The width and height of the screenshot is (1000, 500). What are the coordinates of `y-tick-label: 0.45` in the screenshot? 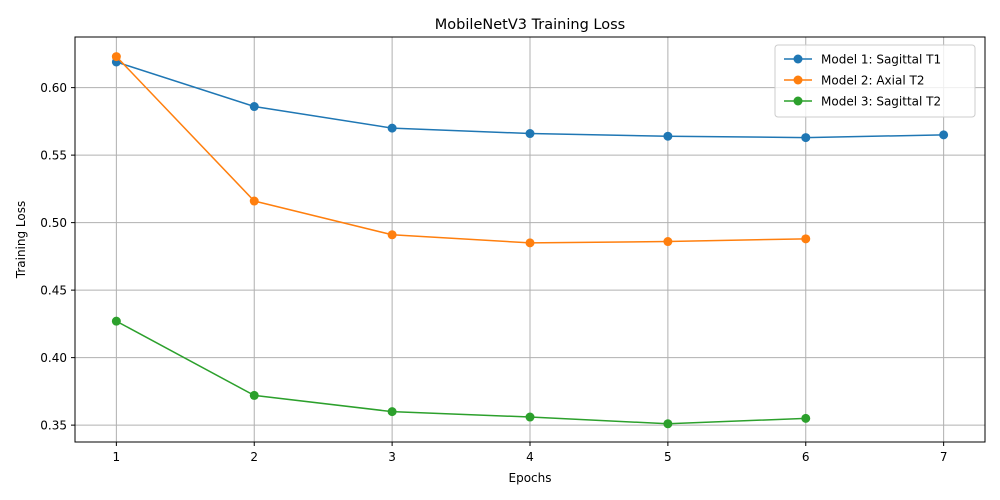 It's located at (53, 291).